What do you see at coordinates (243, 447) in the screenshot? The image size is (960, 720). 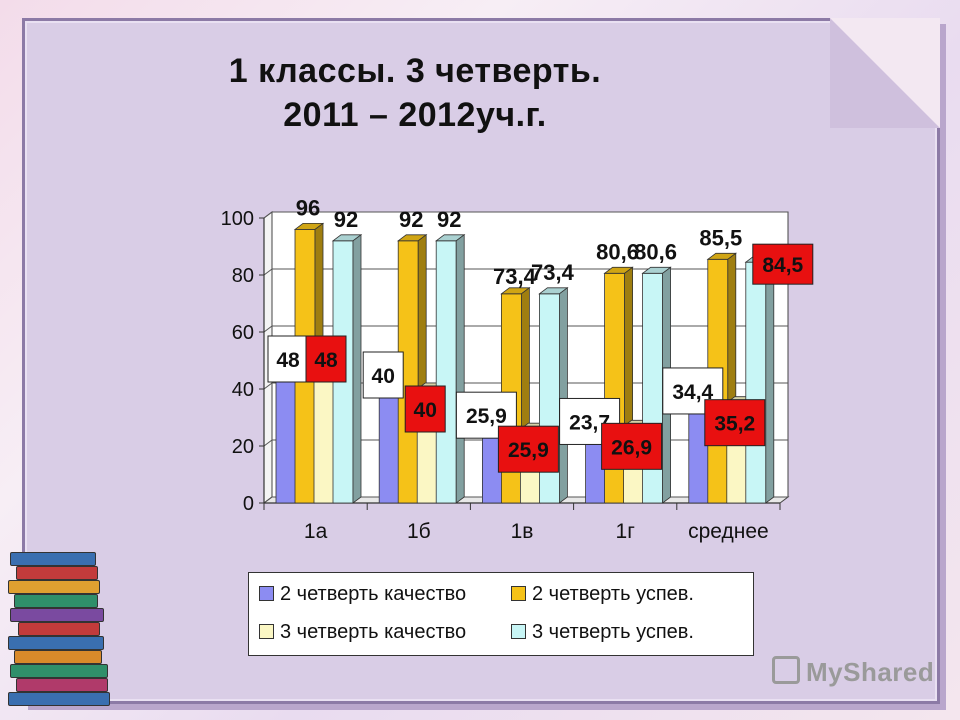 I see `y-tick-label: 20` at bounding box center [243, 447].